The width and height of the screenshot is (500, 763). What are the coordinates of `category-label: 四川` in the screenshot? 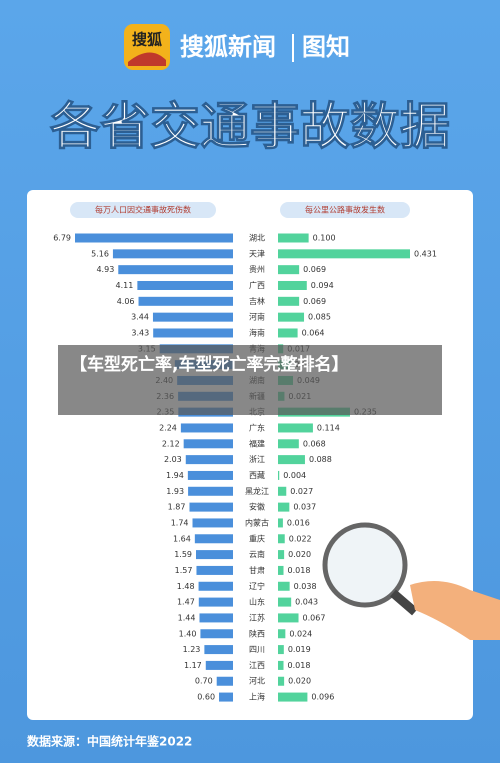 It's located at (257, 649).